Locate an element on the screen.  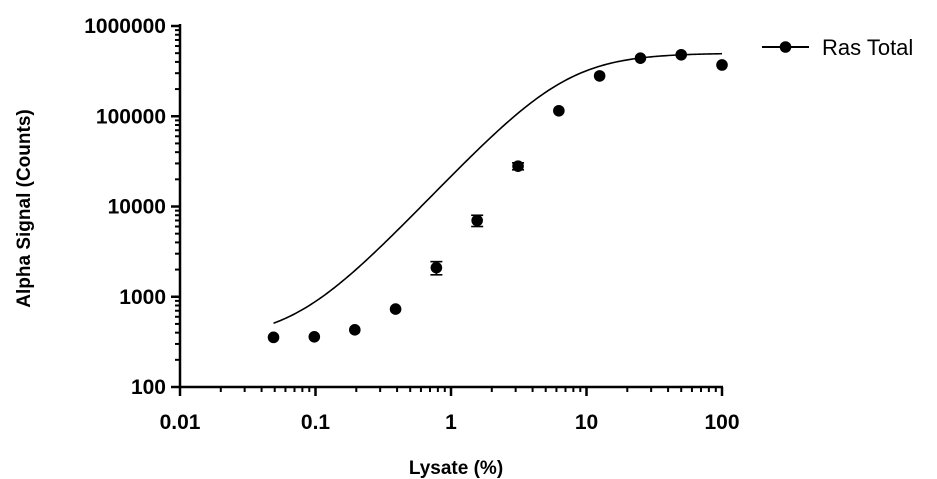
legend-marker is located at coordinates (785, 47).